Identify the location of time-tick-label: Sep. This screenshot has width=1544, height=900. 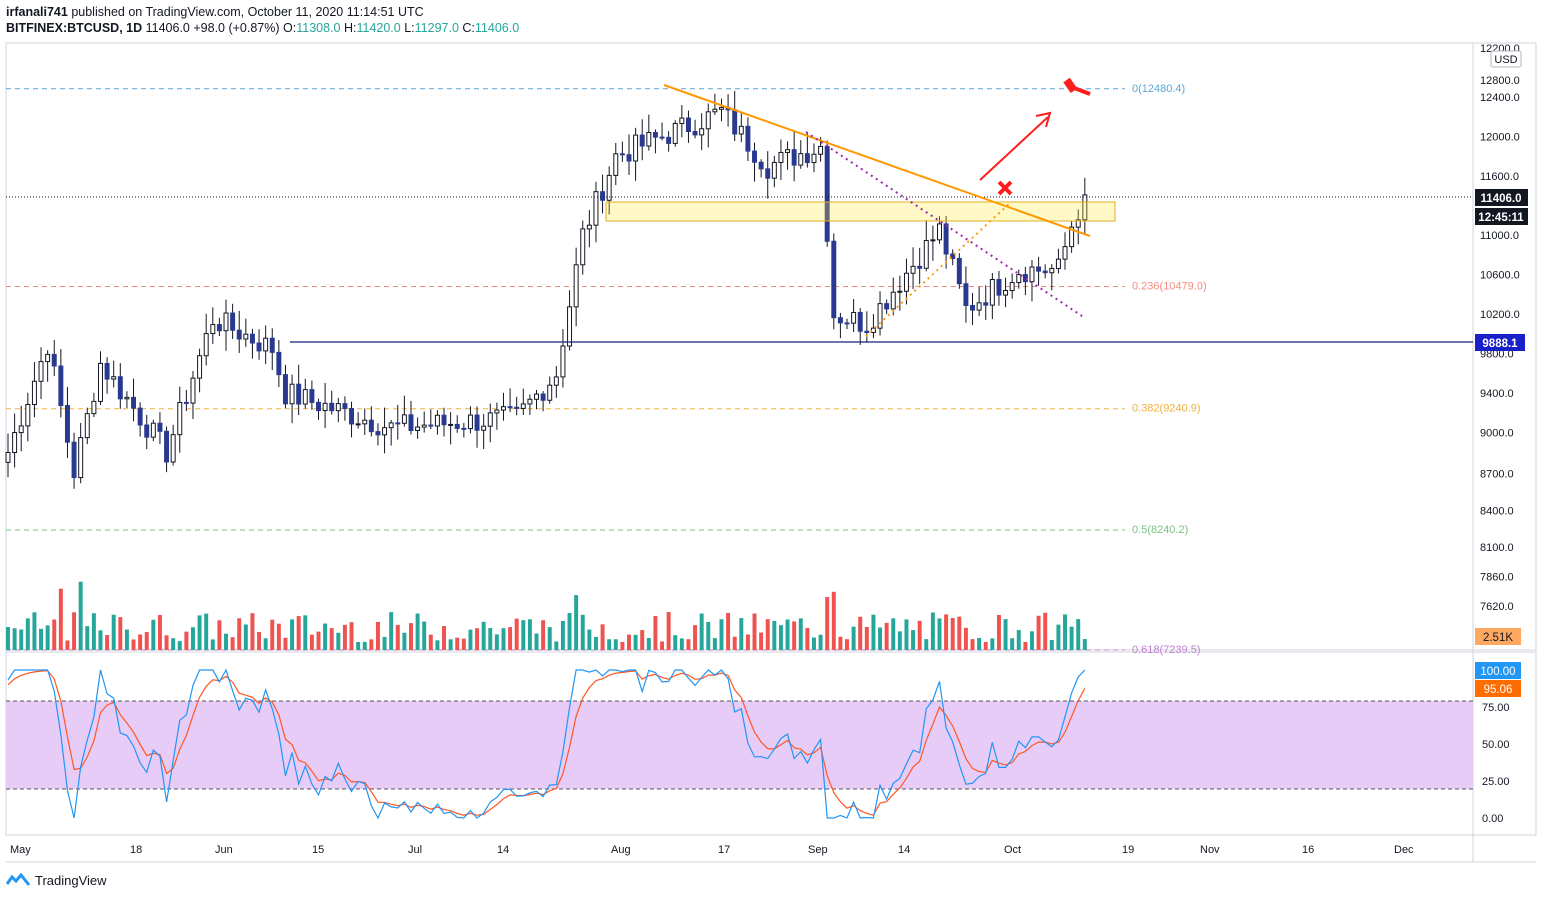
(818, 850).